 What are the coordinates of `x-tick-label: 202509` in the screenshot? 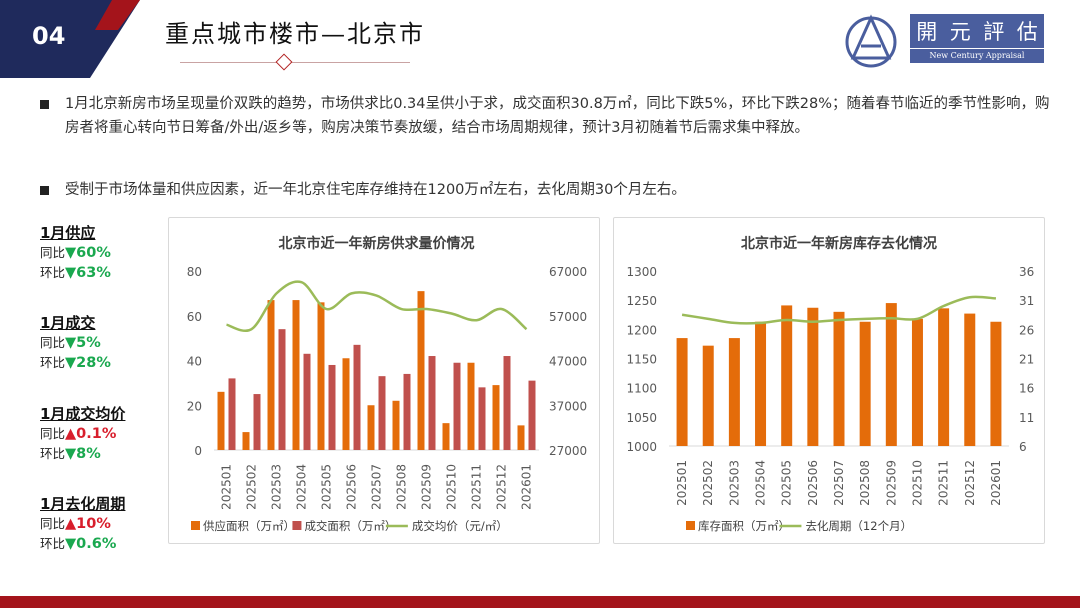 It's located at (427, 487).